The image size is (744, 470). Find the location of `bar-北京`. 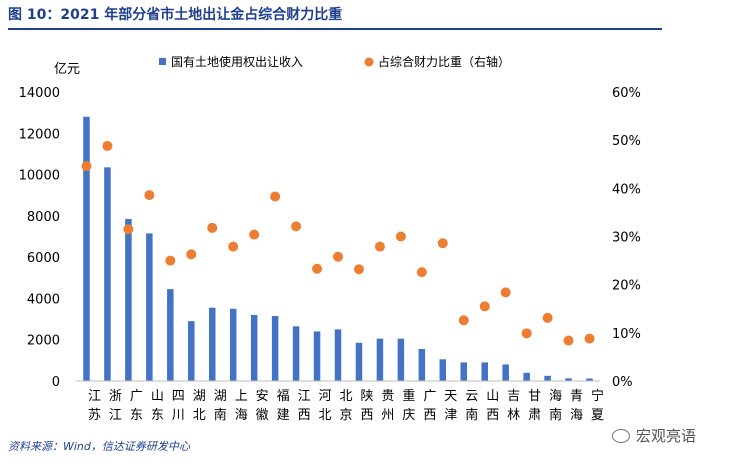

bar-北京 is located at coordinates (338, 355).